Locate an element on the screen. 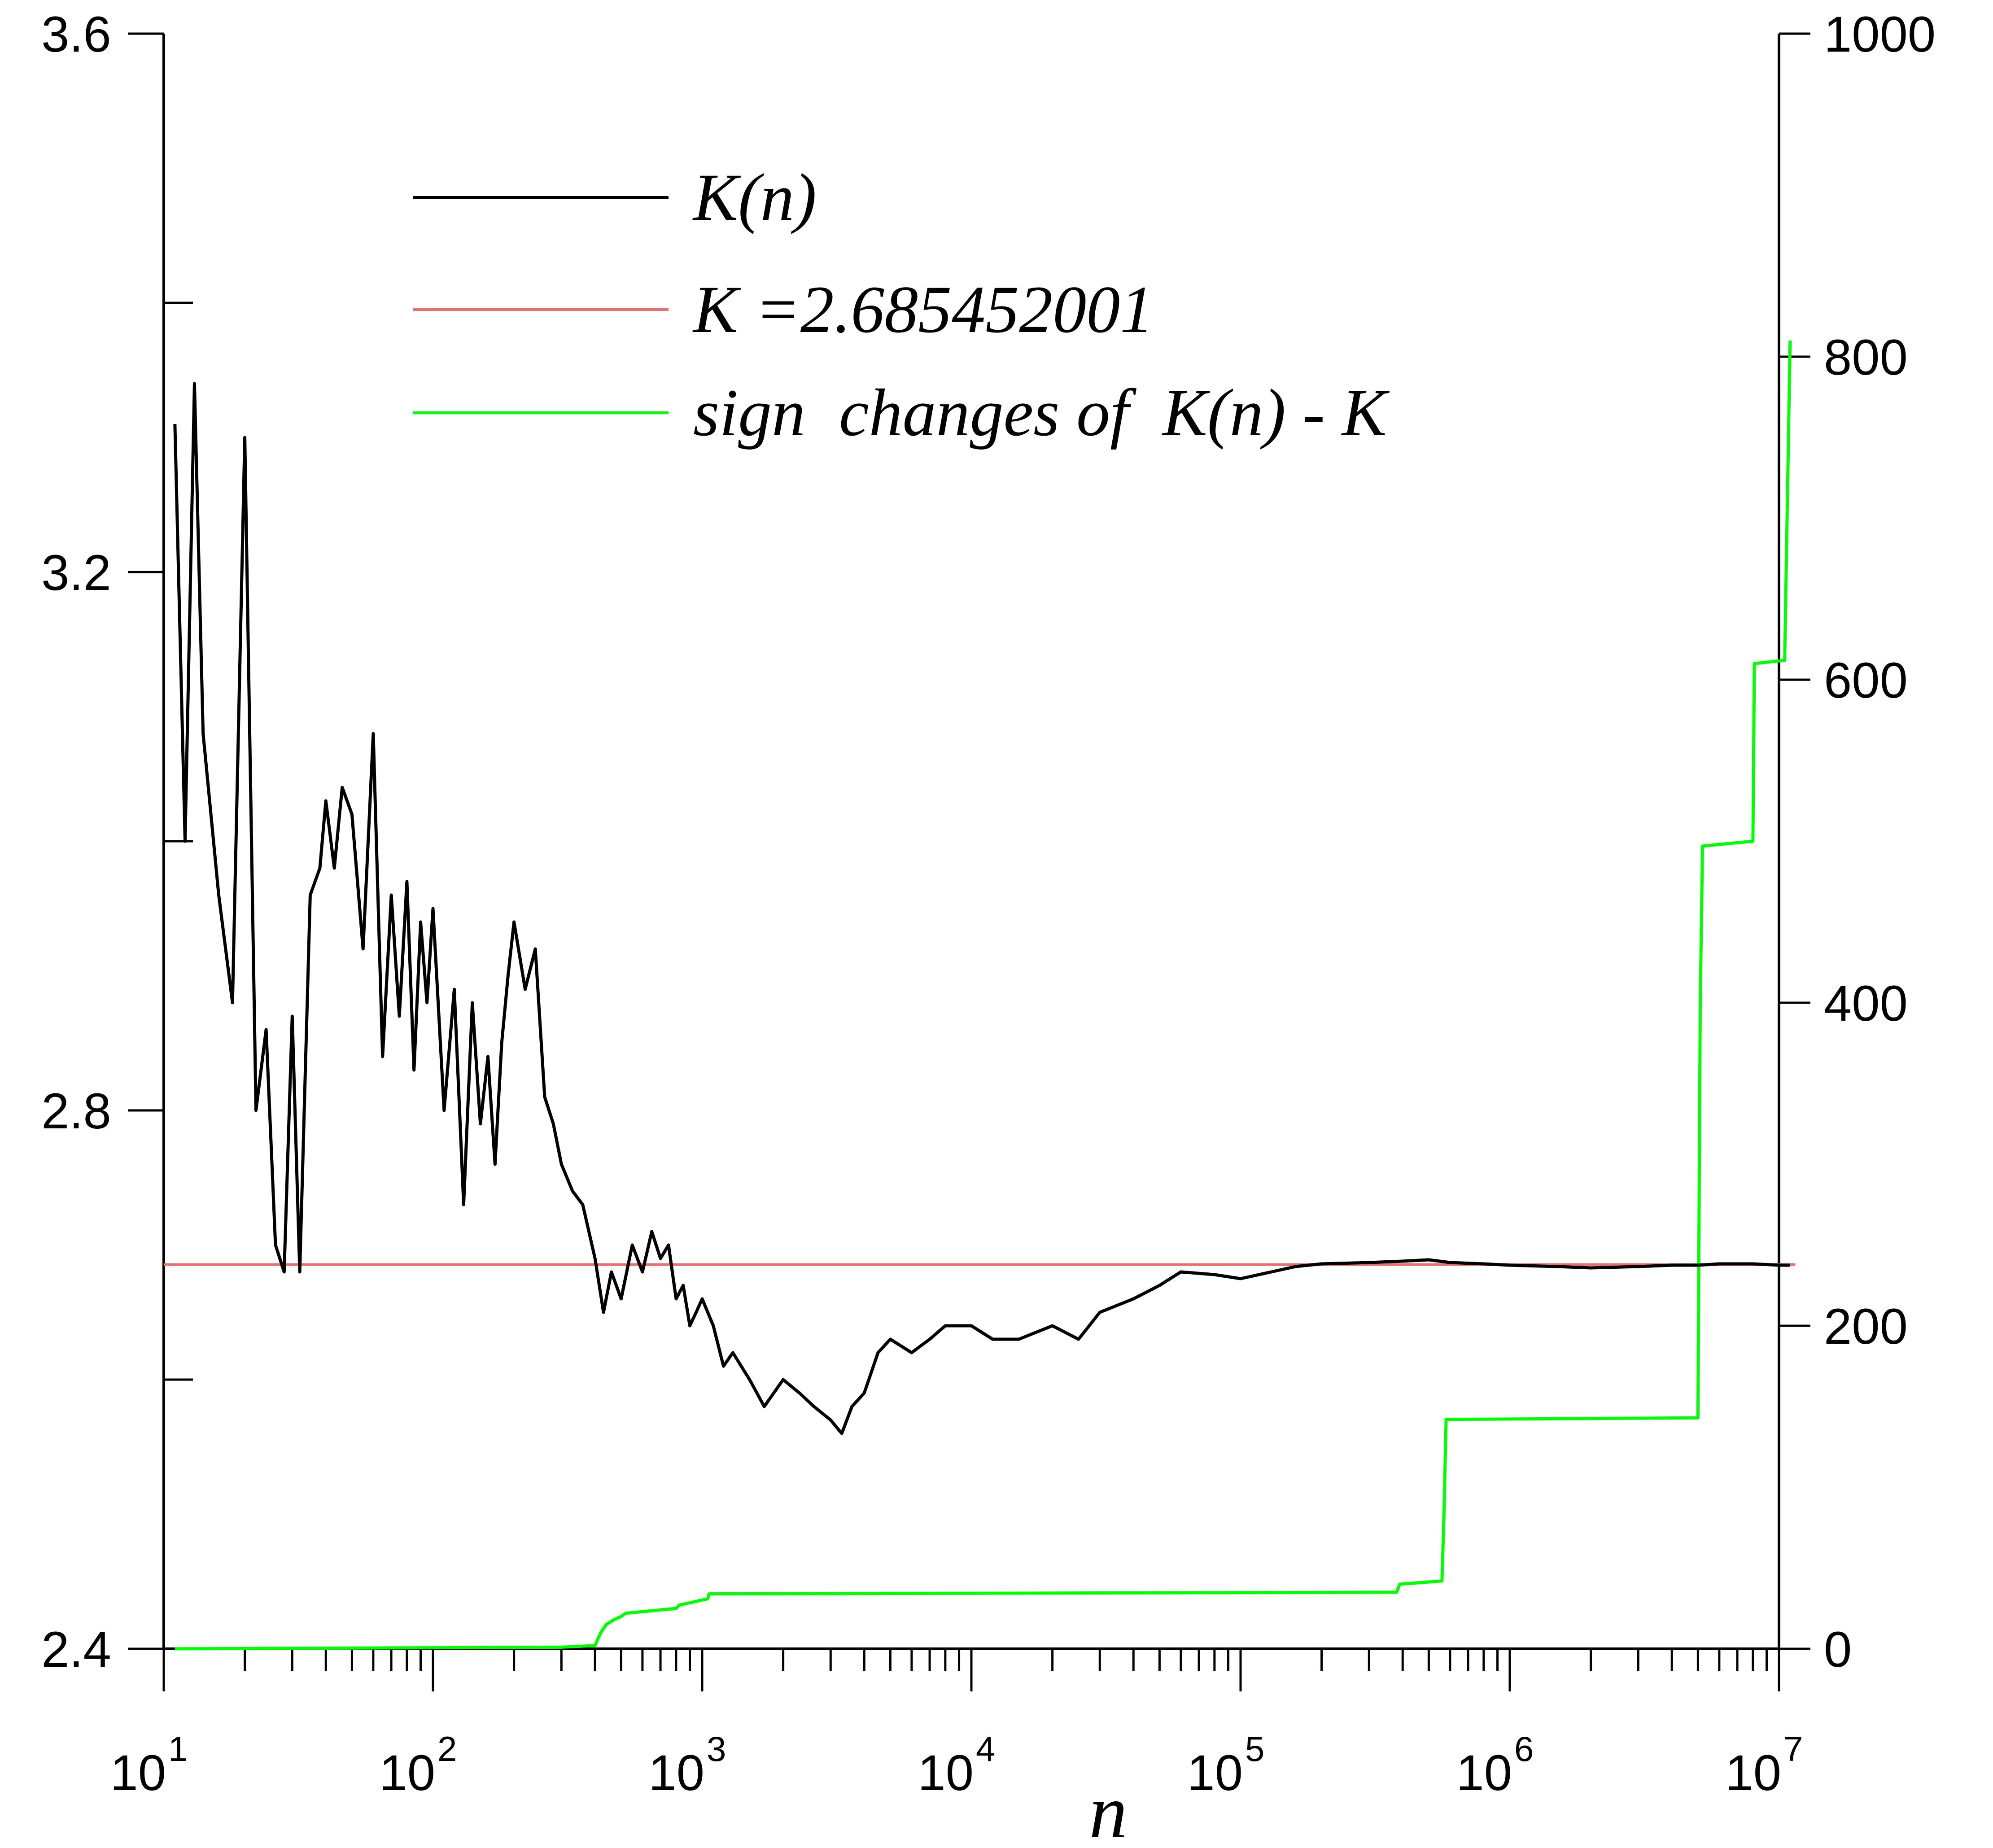 Image resolution: width=1993 pixels, height=1848 pixels. right-y-tick-label: 0 is located at coordinates (1838, 1649).